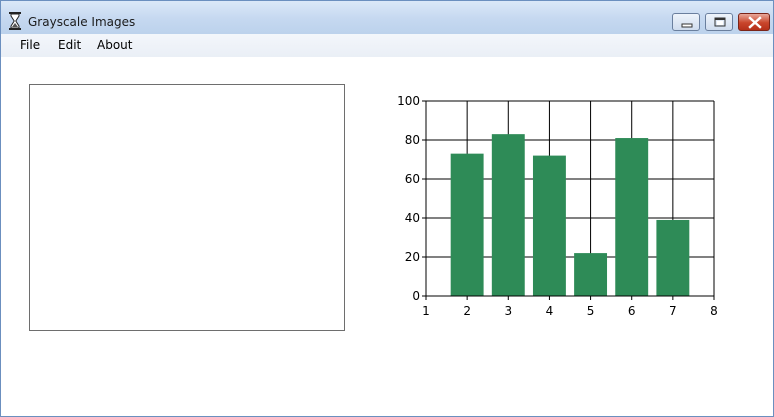 Image resolution: width=774 pixels, height=417 pixels. I want to click on x-tick-label: 6, so click(632, 311).